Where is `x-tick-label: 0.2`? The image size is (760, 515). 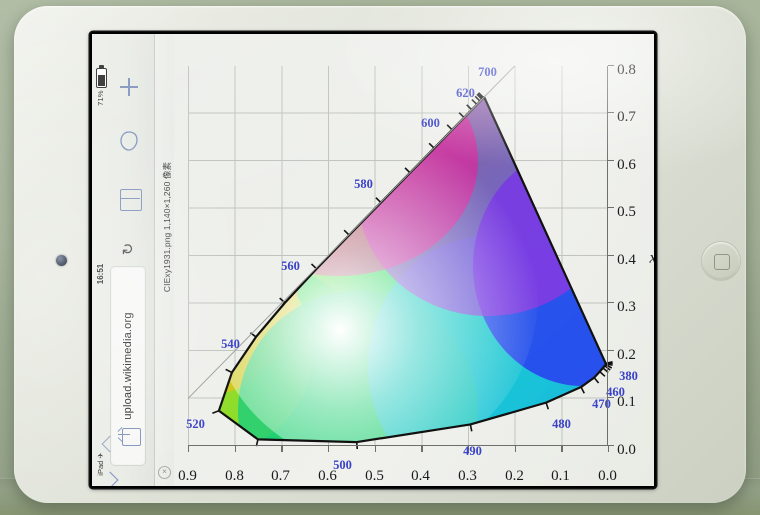 x-tick-label: 0.2 is located at coordinates (626, 355).